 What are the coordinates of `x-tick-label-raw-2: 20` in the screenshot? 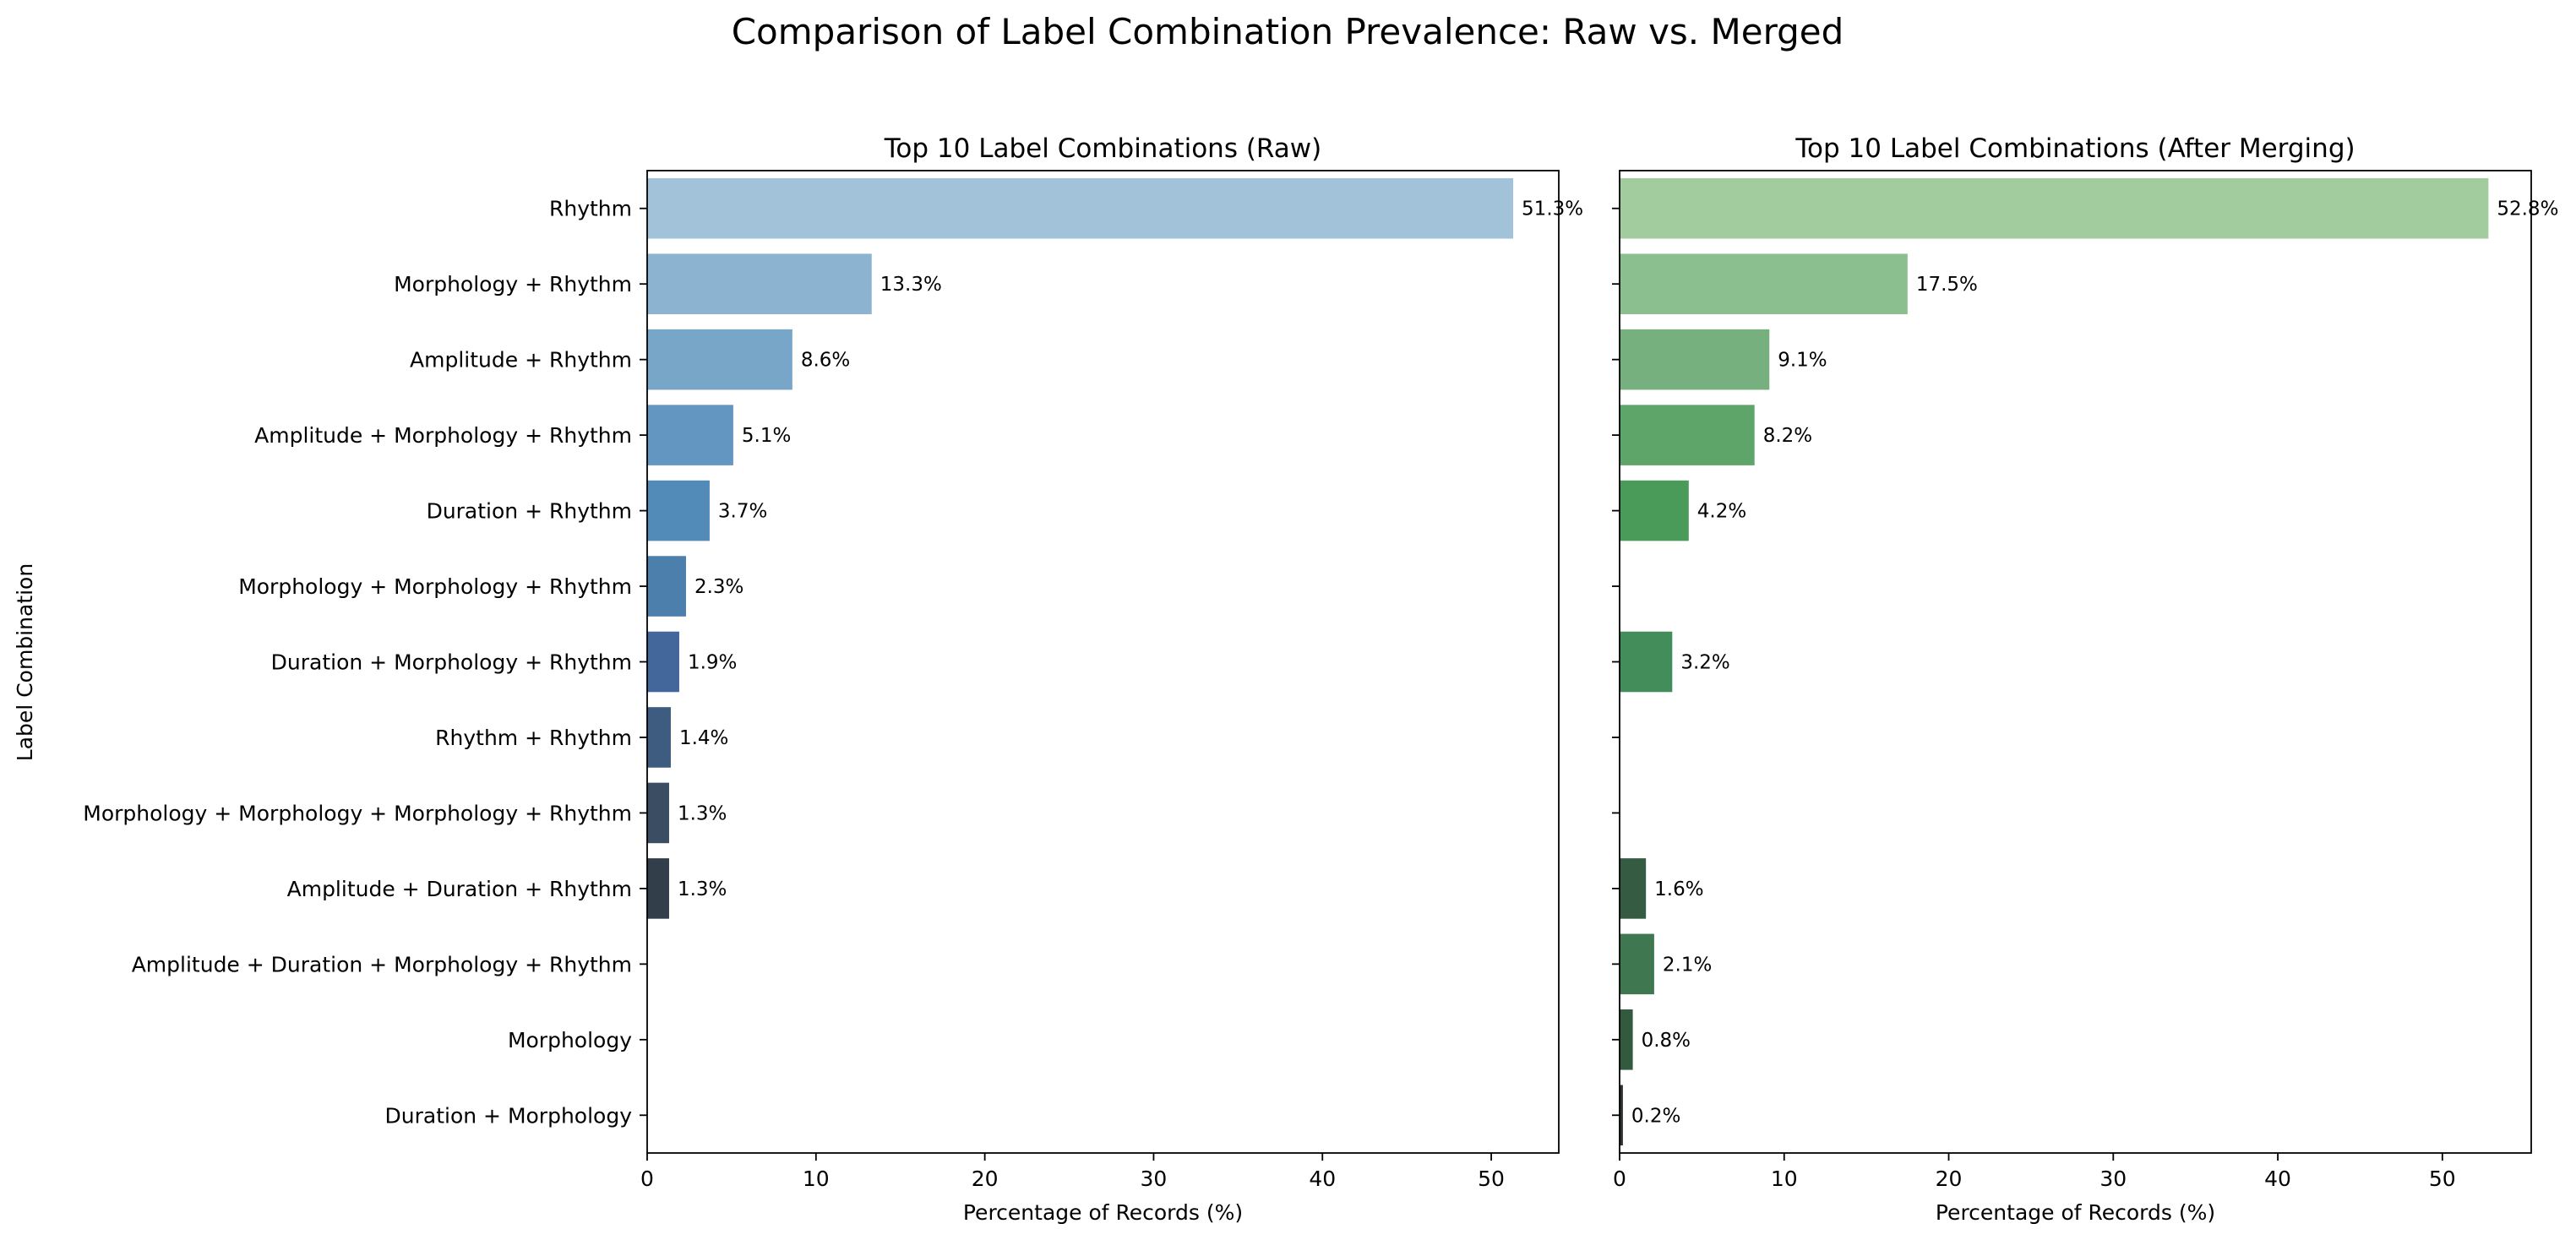 It's located at (986, 1179).